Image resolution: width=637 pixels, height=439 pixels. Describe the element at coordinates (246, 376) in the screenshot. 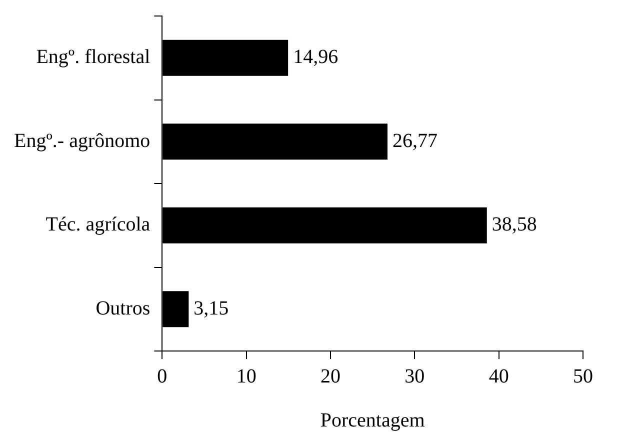

I see `x-tick-label: 10` at that location.